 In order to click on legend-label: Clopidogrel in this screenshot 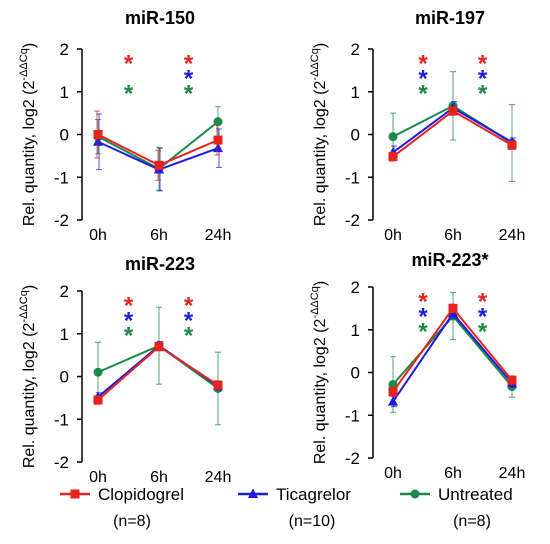, I will do `click(141, 494)`.